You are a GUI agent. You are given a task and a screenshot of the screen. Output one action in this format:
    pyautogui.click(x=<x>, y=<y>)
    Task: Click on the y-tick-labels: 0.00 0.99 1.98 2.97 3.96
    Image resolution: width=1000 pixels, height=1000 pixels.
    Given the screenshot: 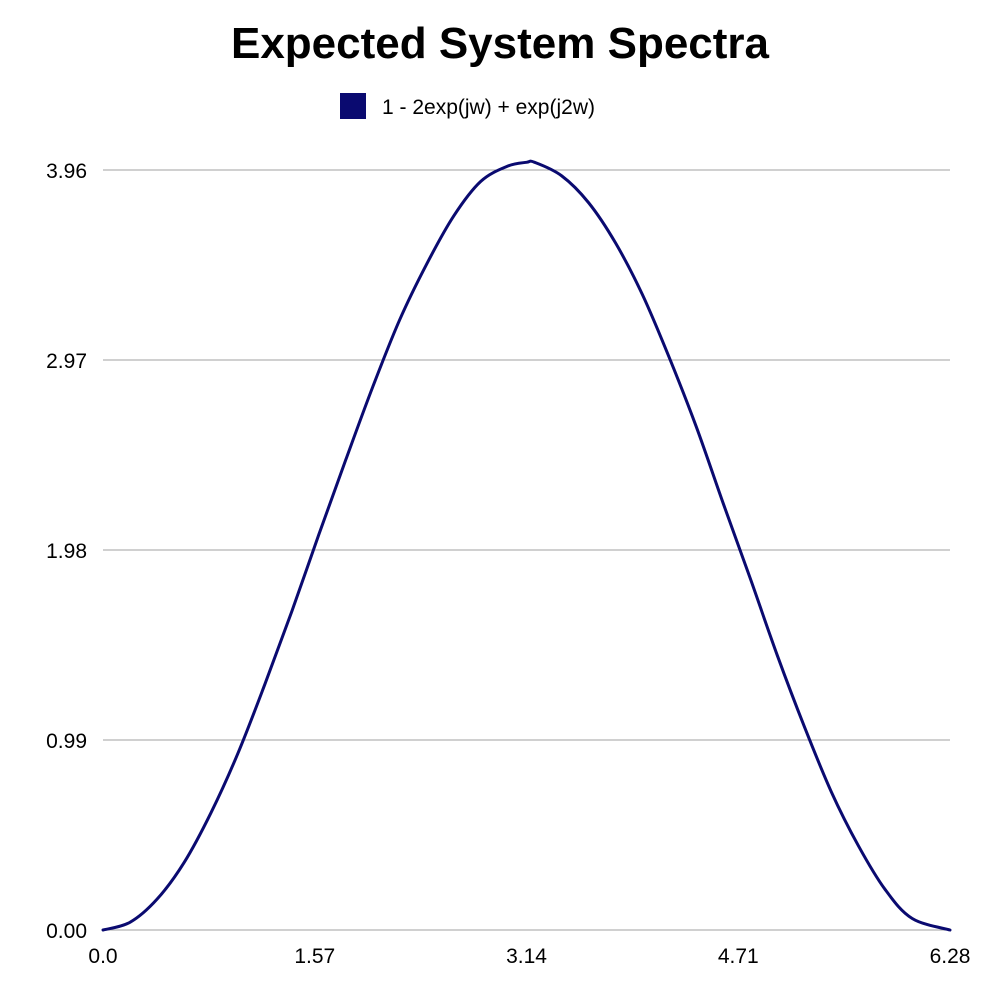 What is the action you would take?
    pyautogui.click(x=66, y=551)
    